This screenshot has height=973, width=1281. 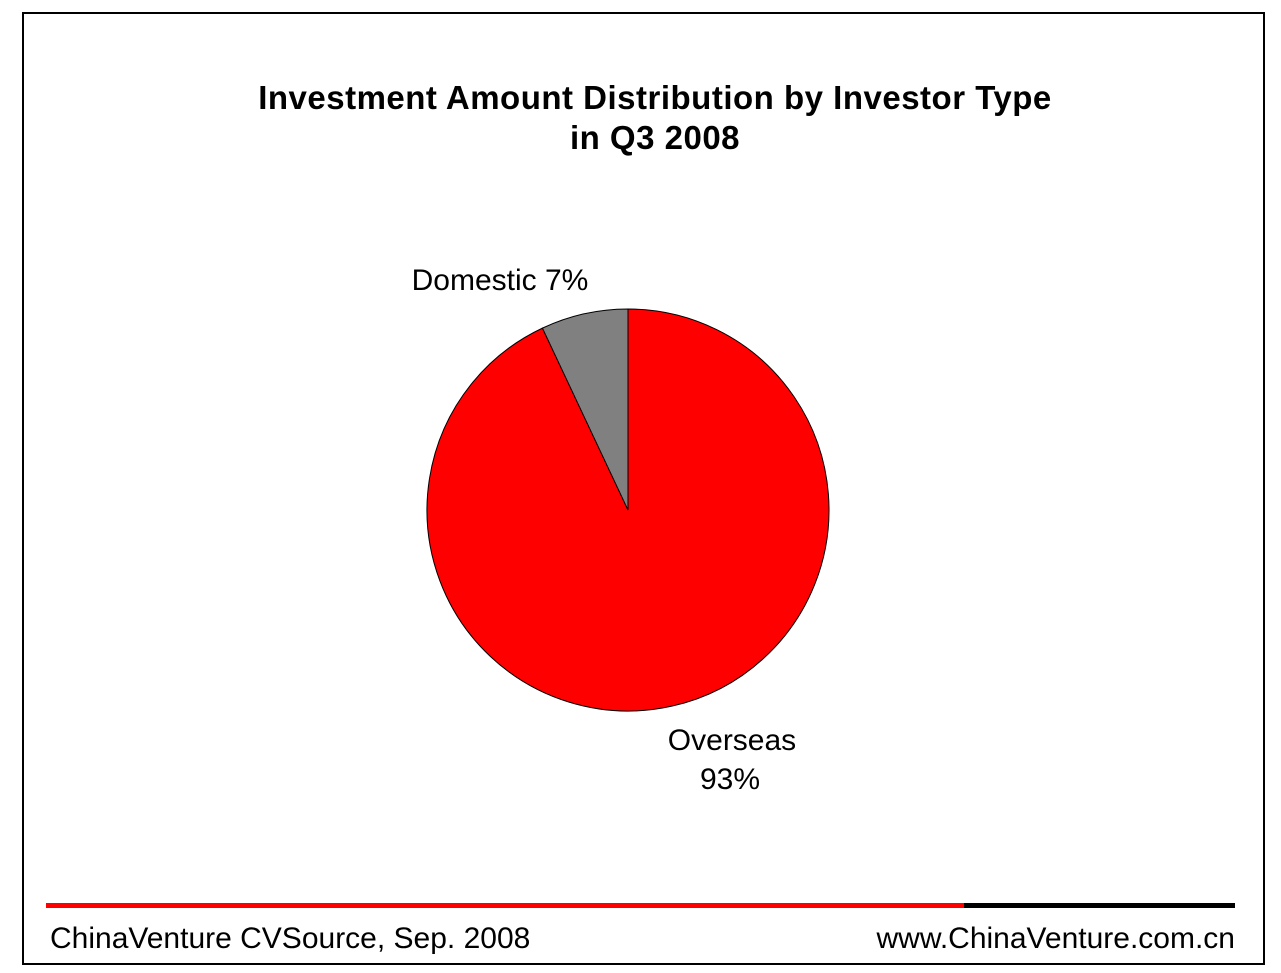 What do you see at coordinates (1099, 905) in the screenshot?
I see `footer-divider-black` at bounding box center [1099, 905].